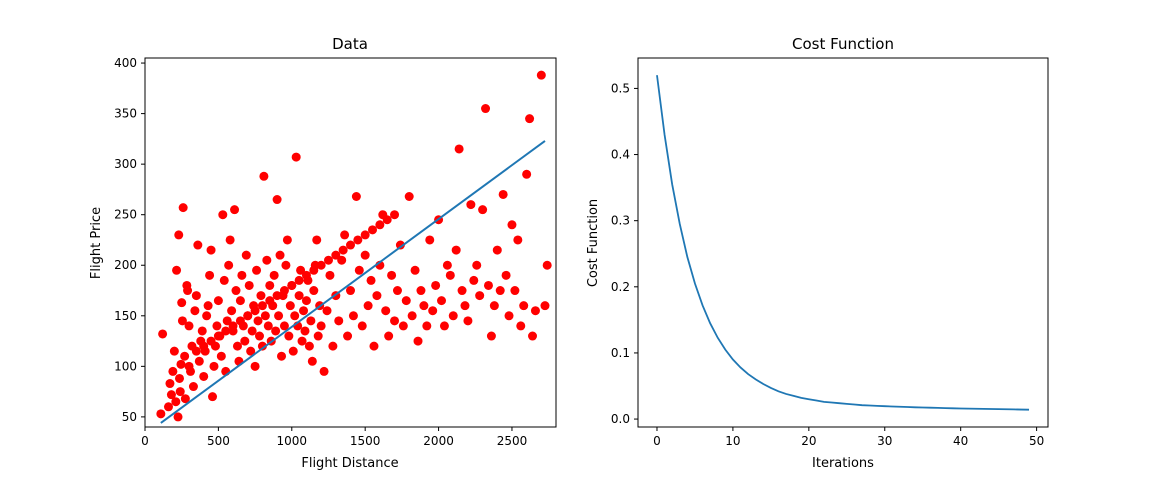  What do you see at coordinates (512, 441) in the screenshot?
I see `x-tick-label: 2500` at bounding box center [512, 441].